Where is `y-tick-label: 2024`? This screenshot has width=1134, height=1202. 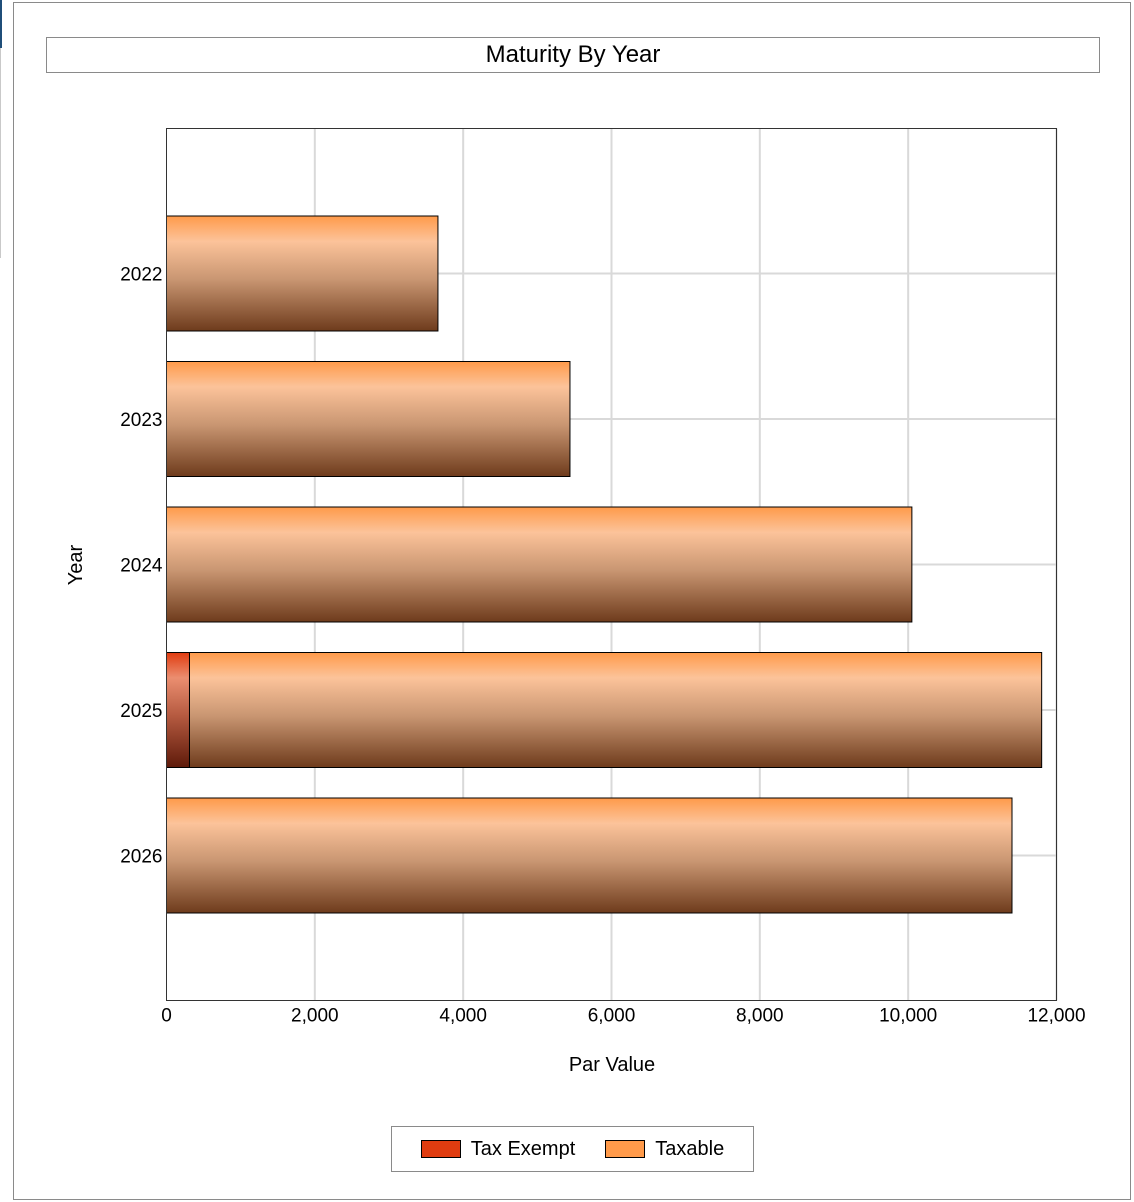
y-tick-label: 2024 is located at coordinates (141, 566).